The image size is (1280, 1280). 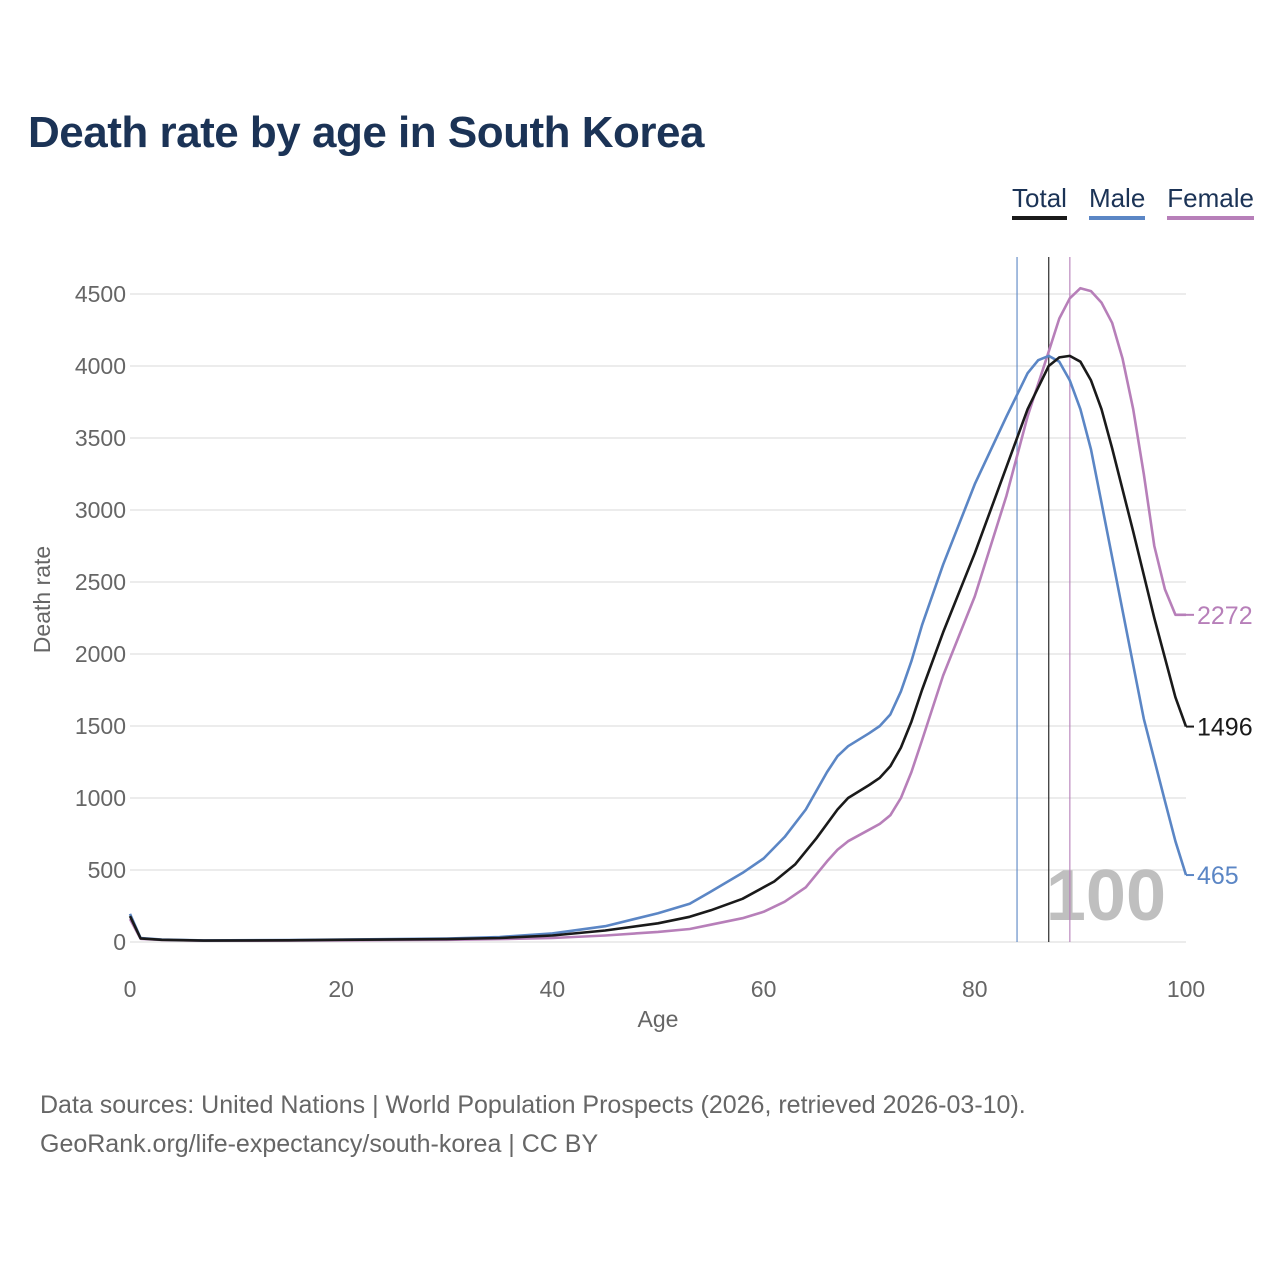 What do you see at coordinates (100, 510) in the screenshot?
I see `y-tick-label: 3000` at bounding box center [100, 510].